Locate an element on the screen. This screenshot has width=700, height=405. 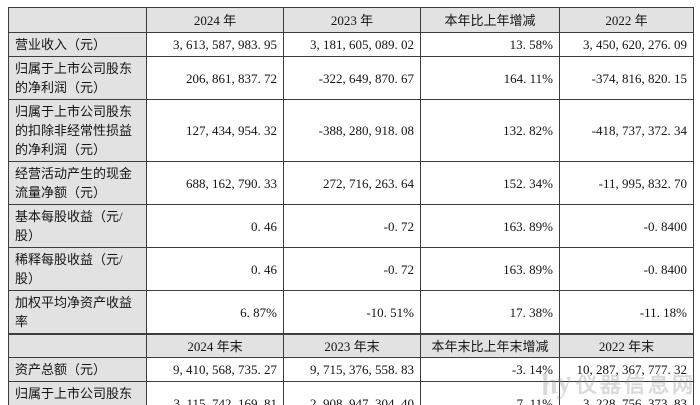
value-cell: -418, 737, 372. 34 is located at coordinates (626, 130).